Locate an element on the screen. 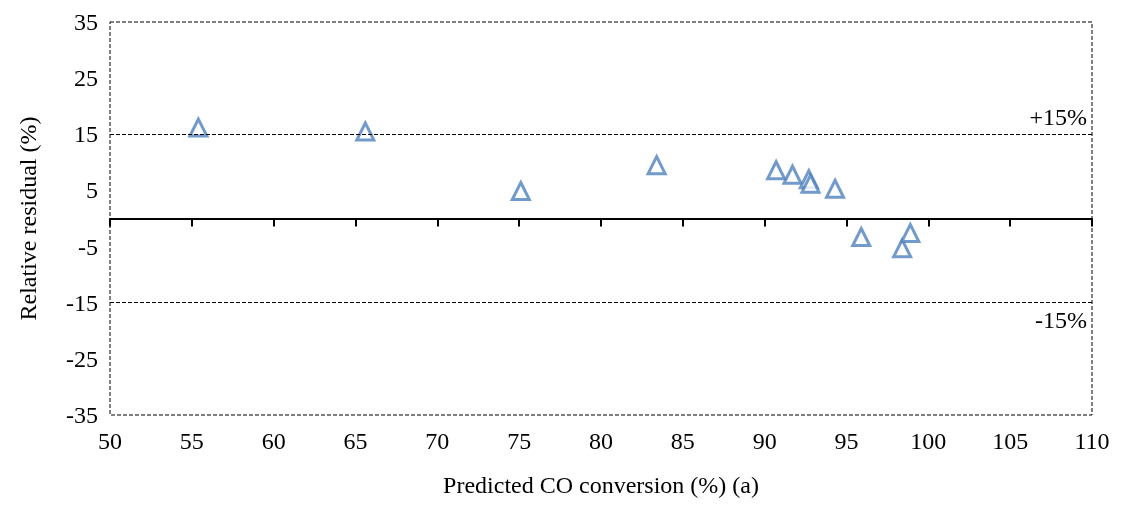  y-tick-label: -15 is located at coordinates (82, 302).